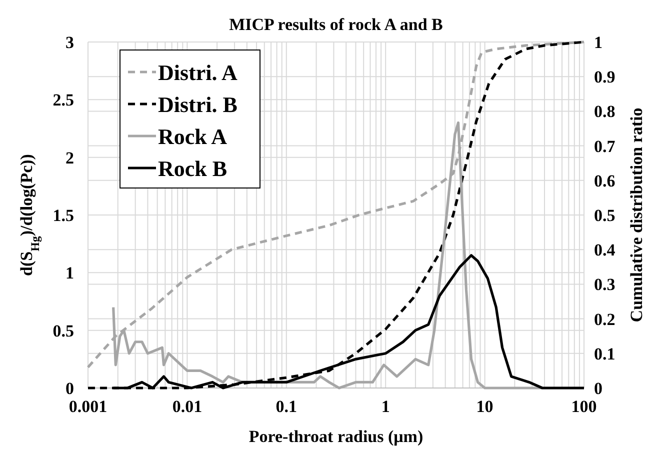  Describe the element at coordinates (636, 215) in the screenshot. I see `y2-axis-title: Cumulative distribution ratio` at that location.